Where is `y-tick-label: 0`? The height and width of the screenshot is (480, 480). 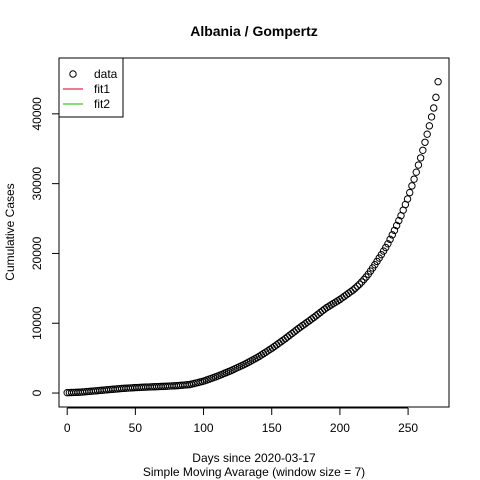
y-tick-label: 0 is located at coordinates (37, 392).